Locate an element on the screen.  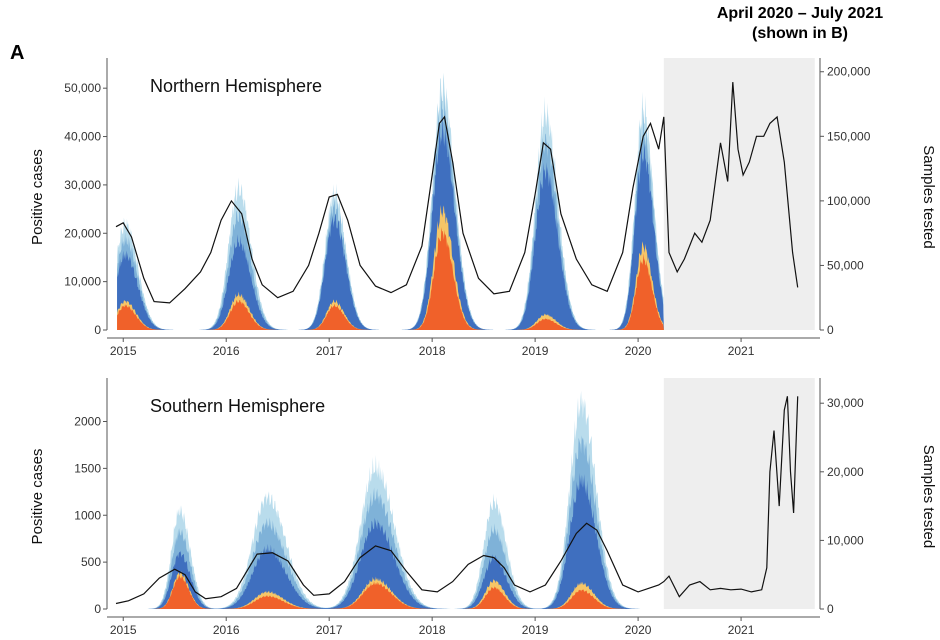
panel1-y2tick-label-3: 150,000 is located at coordinates (849, 136).